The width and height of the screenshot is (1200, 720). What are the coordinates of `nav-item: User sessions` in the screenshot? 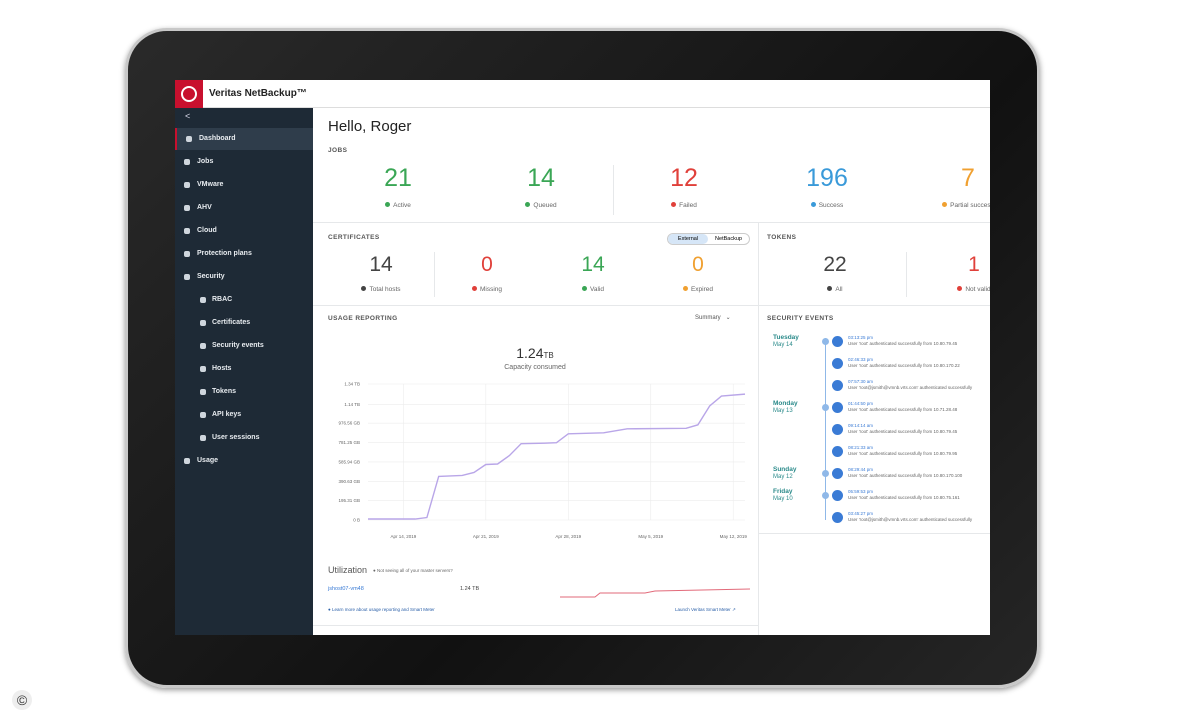 It's located at (244, 438).